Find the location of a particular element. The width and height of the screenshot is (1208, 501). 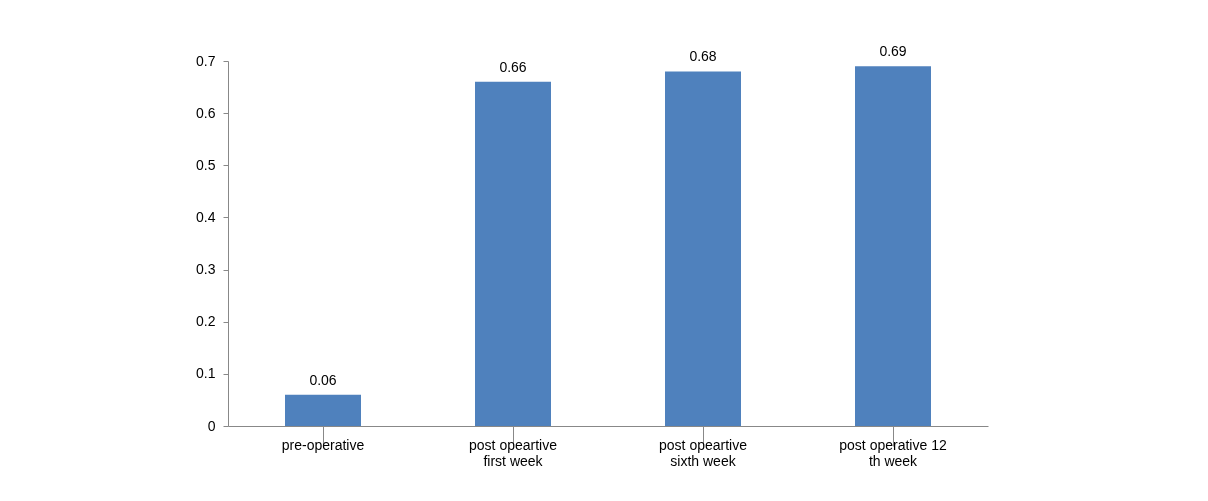

y-tick-label: 0.7 is located at coordinates (206, 60).